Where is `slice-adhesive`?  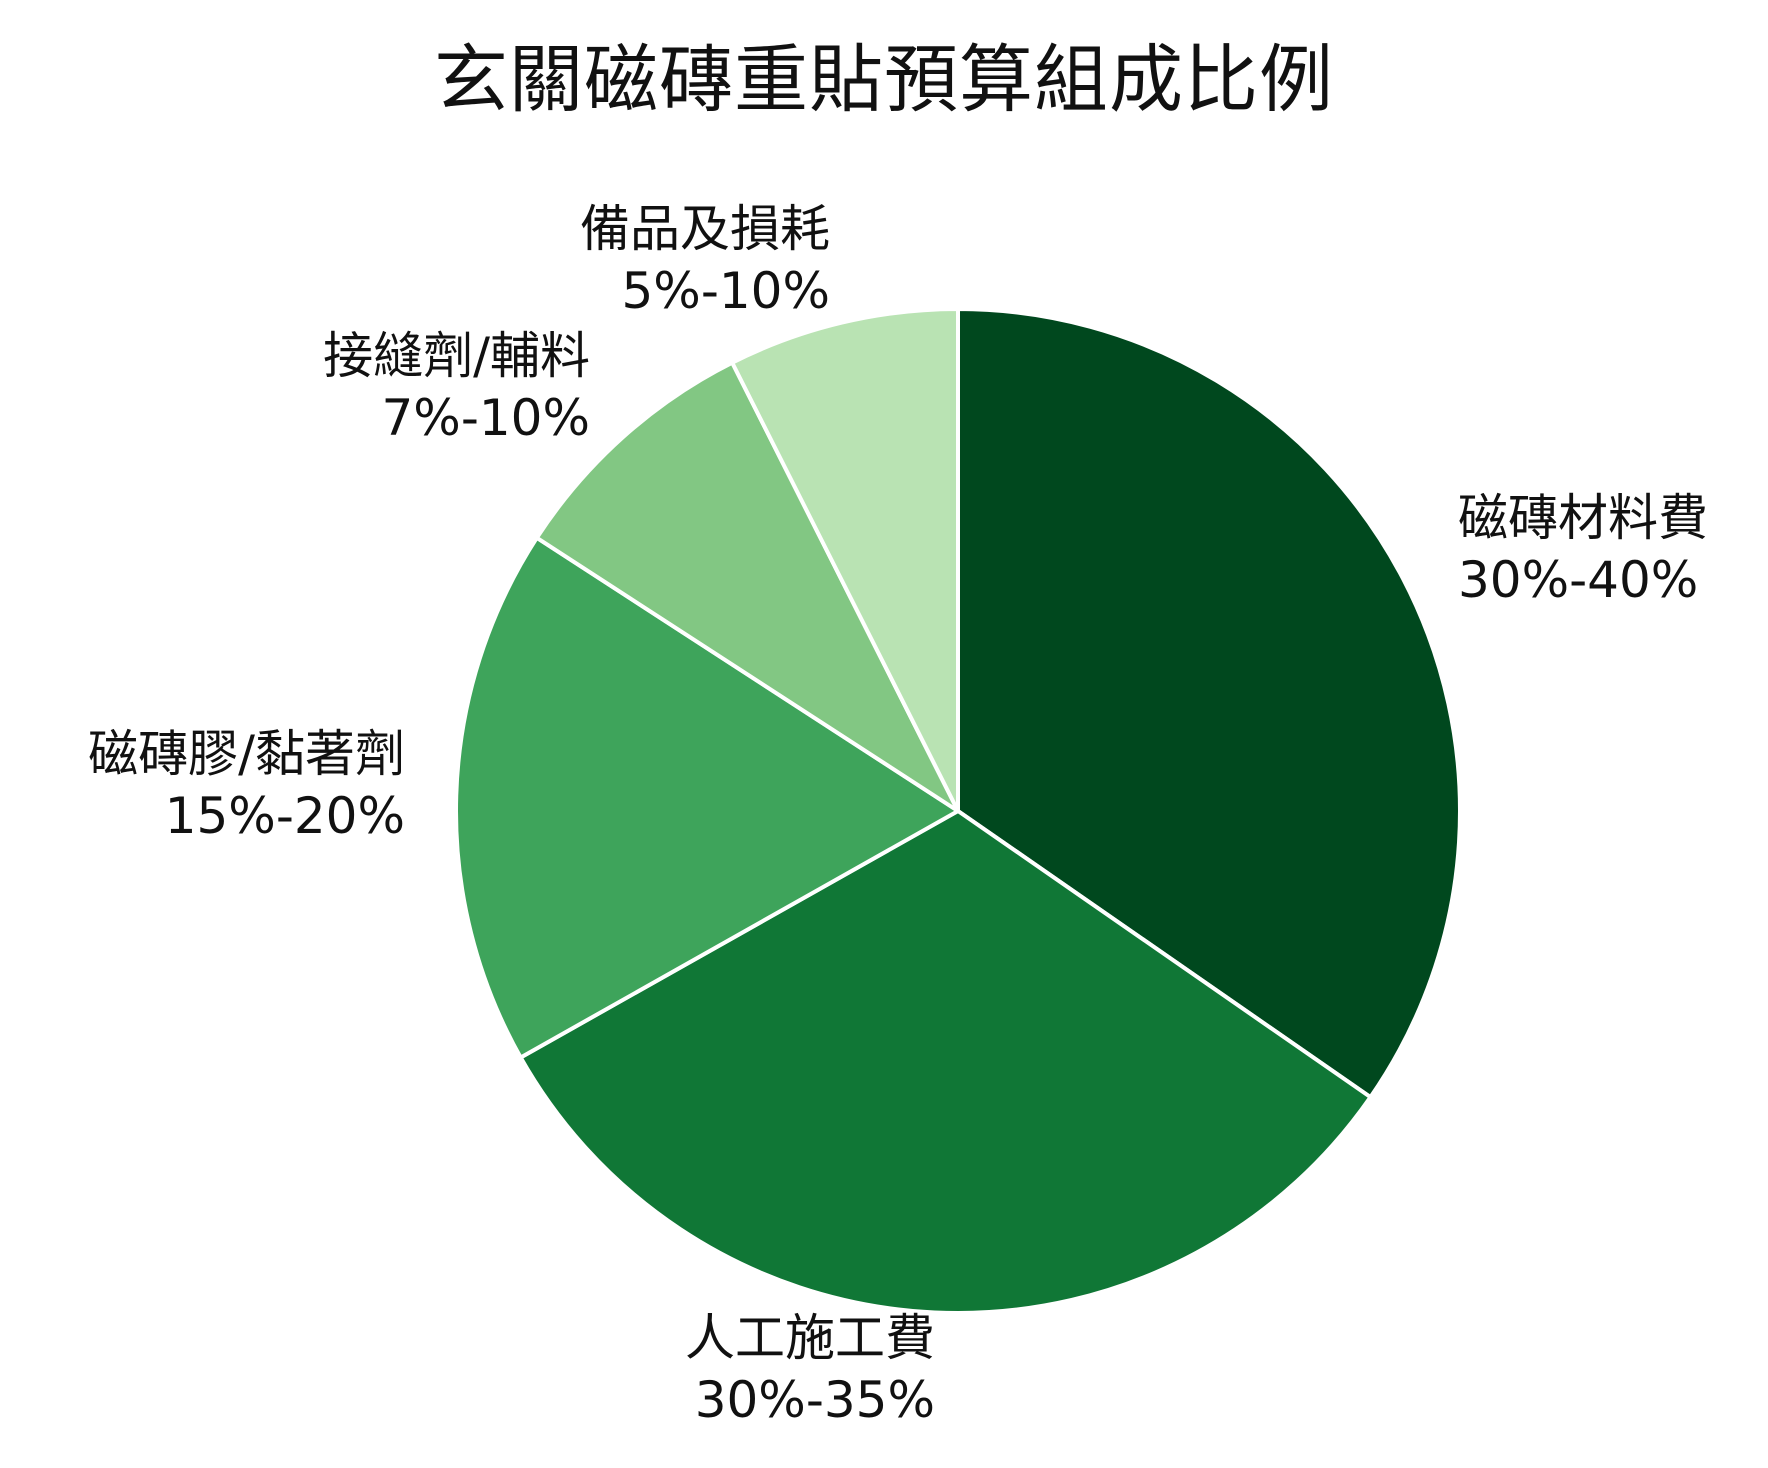 slice-adhesive is located at coordinates (707, 797).